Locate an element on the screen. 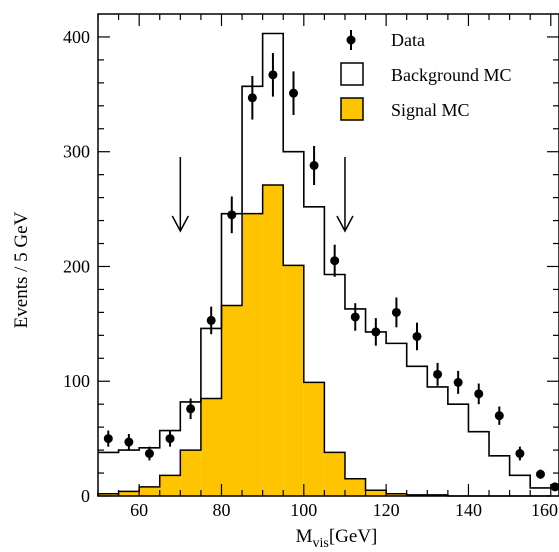 The height and width of the screenshot is (552, 559). legend-label-data: Data is located at coordinates (408, 40).